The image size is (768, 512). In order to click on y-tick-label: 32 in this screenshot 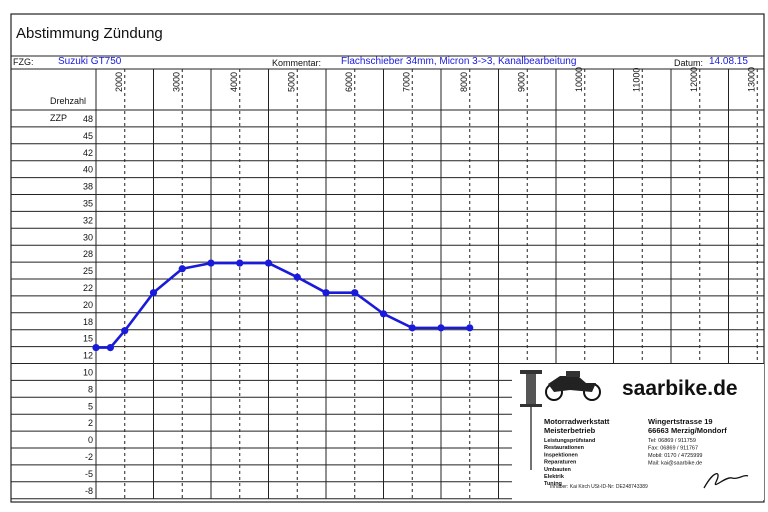, I will do `click(88, 220)`.